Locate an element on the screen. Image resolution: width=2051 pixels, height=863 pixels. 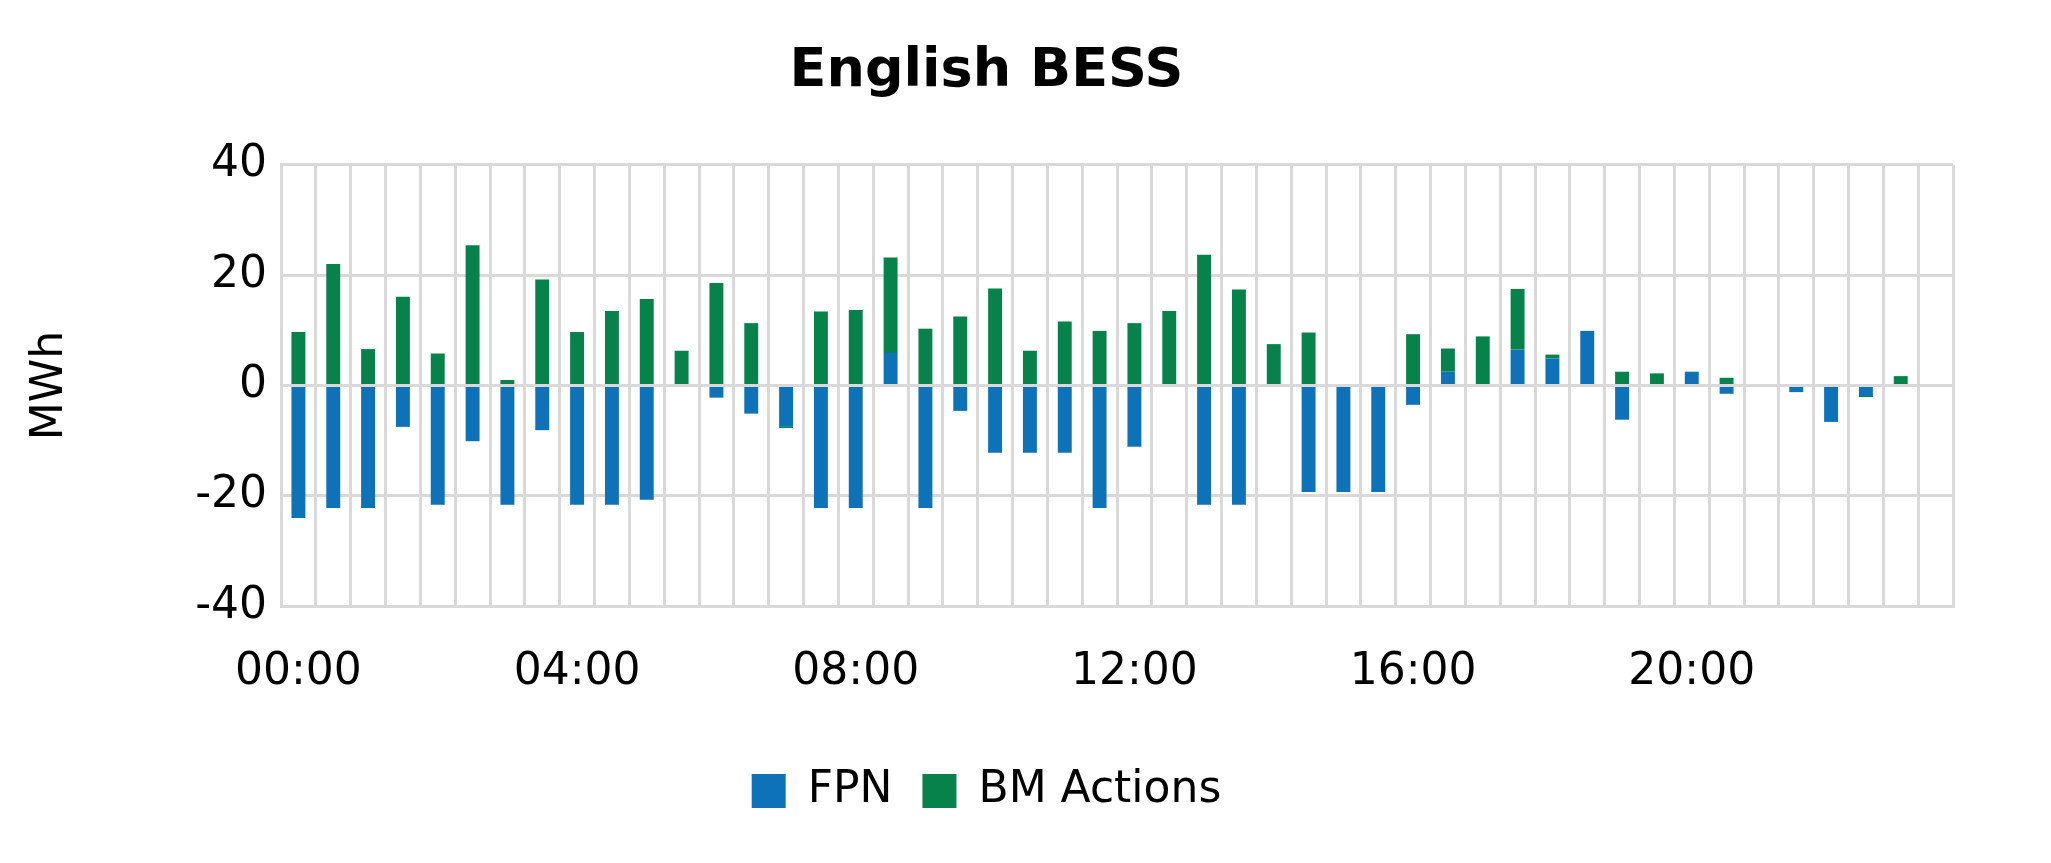
y-tick-label: -40 is located at coordinates (231, 602).